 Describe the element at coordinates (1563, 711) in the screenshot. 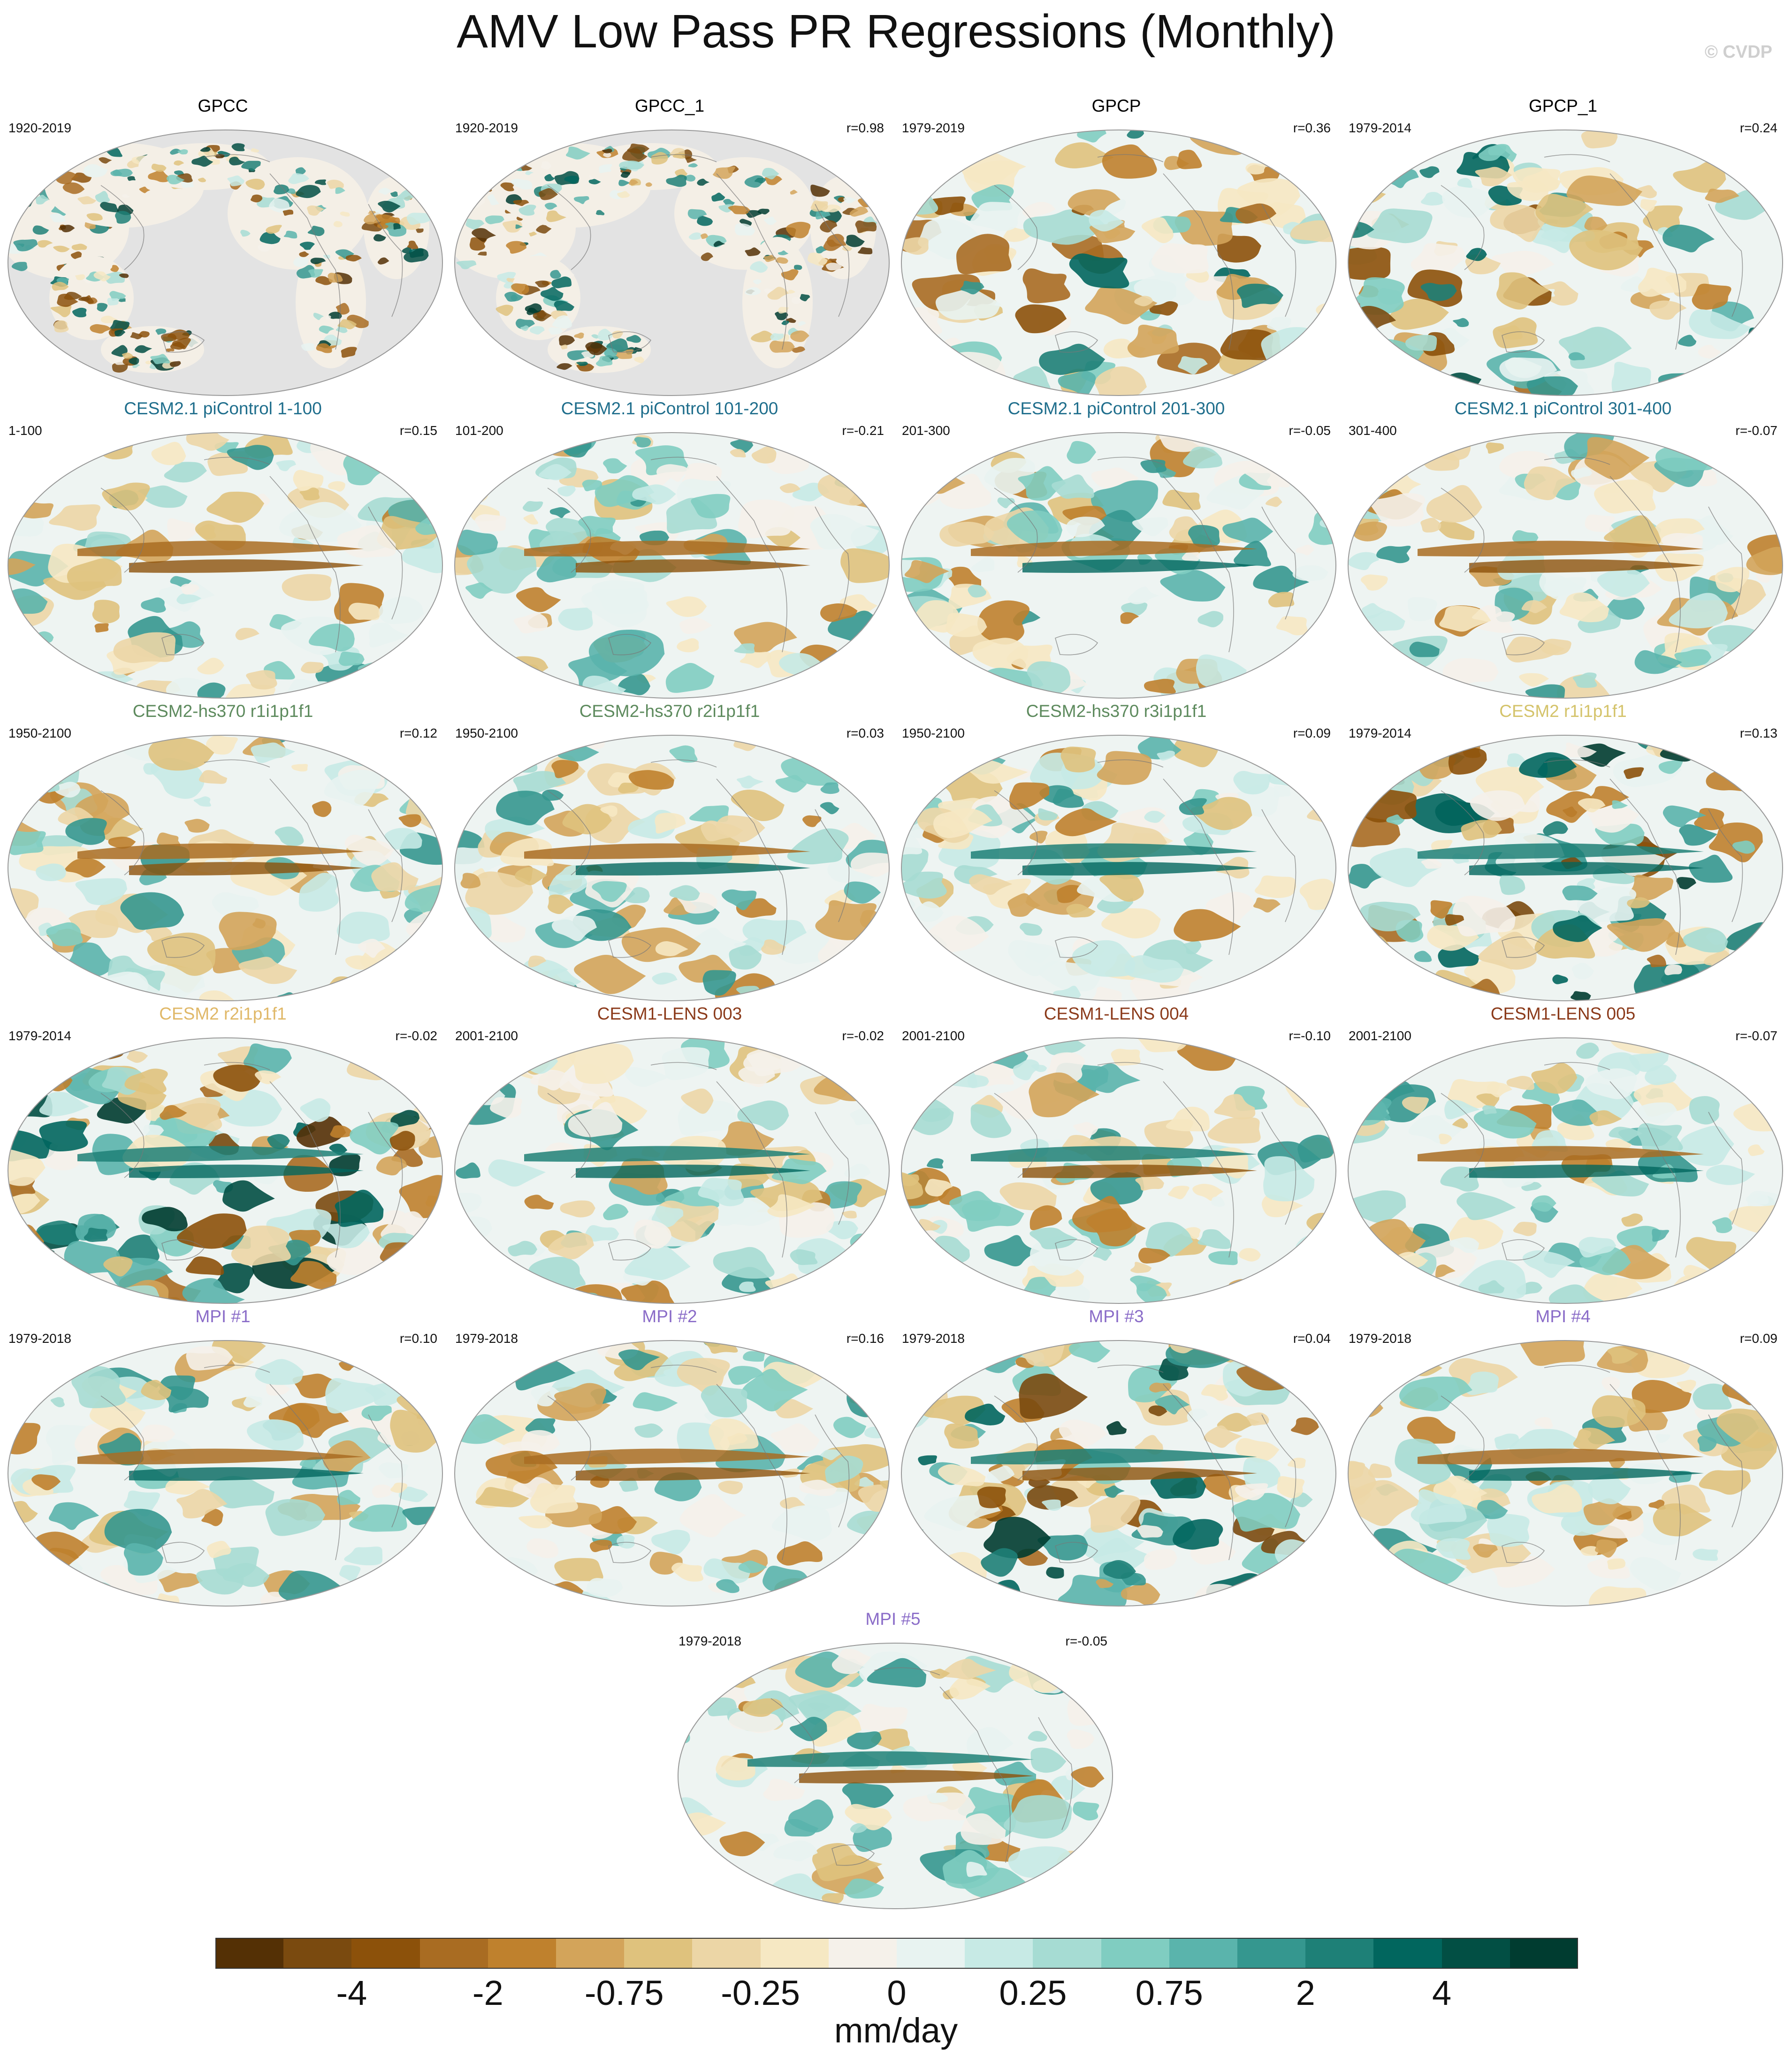

I see `panel-title: CESM2 r1i1p1f1` at that location.